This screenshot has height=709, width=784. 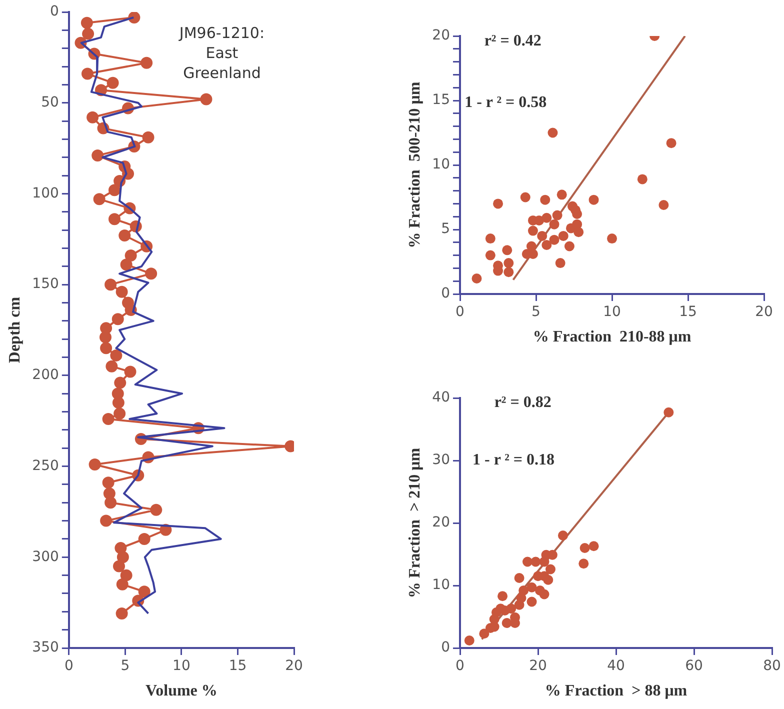 I want to click on x-tick-label: 60, so click(x=694, y=666).